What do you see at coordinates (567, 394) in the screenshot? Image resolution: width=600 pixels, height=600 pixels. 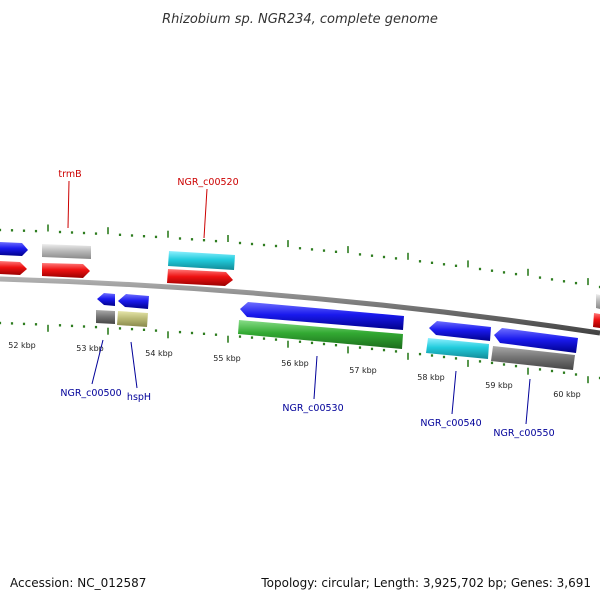 I see `kbp-label: 60 kbp` at bounding box center [567, 394].